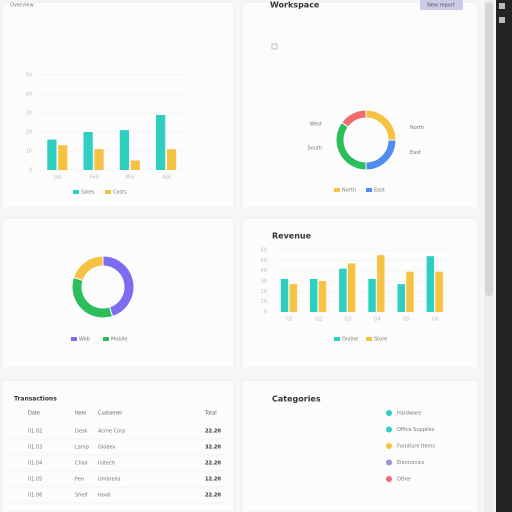 Image resolution: width=512 pixels, height=512 pixels. I want to click on new-report-button, so click(441, 5).